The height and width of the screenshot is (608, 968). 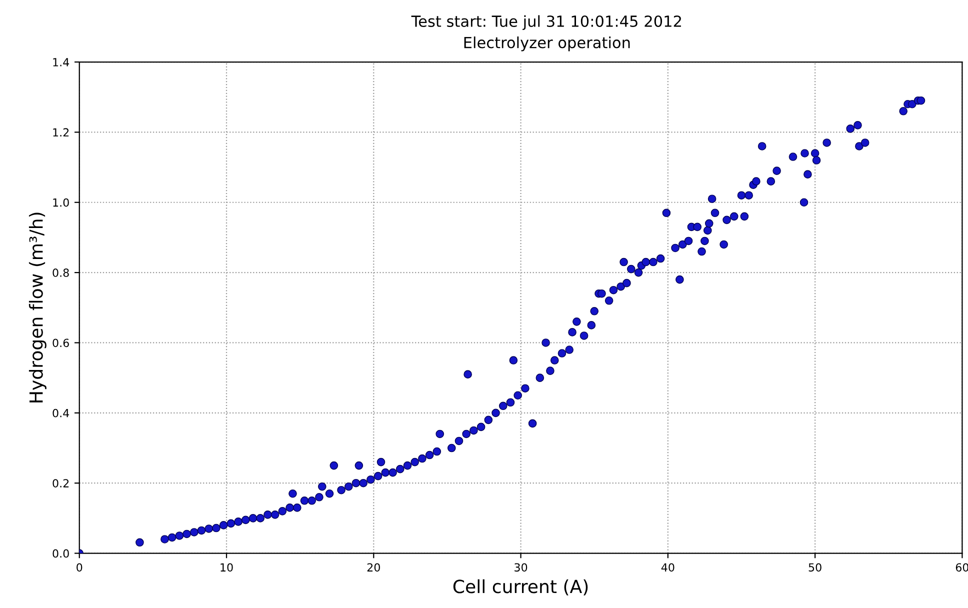 What do you see at coordinates (61, 62) in the screenshot?
I see `y-tick-label: 1.4` at bounding box center [61, 62].